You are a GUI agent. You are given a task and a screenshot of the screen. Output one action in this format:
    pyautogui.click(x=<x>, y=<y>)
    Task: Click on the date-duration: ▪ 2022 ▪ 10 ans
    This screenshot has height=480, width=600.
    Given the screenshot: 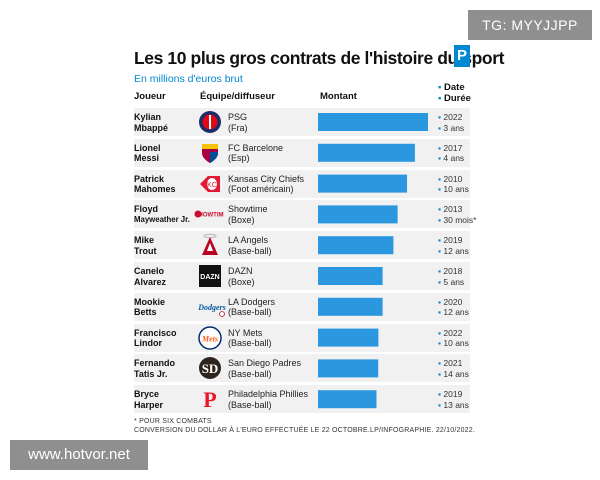 What is the action you would take?
    pyautogui.click(x=453, y=338)
    